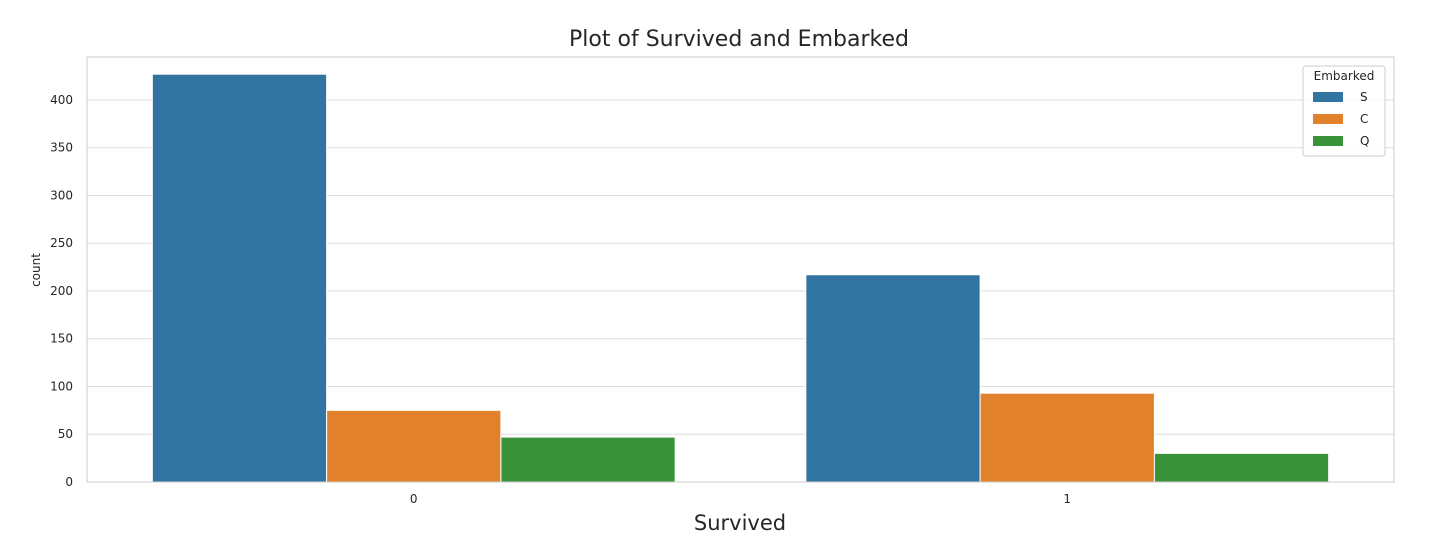 This screenshot has width=1447, height=557. I want to click on legend-swatch-S, so click(1328, 97).